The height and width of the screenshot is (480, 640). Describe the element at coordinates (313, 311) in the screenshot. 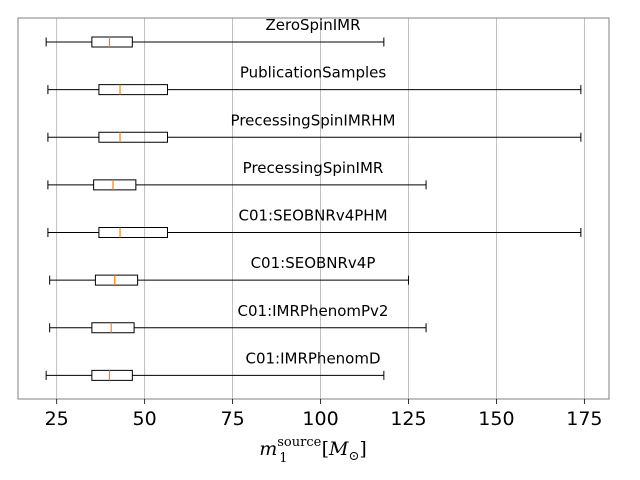

I see `box-label: C01:IMRPhenomPv2` at that location.